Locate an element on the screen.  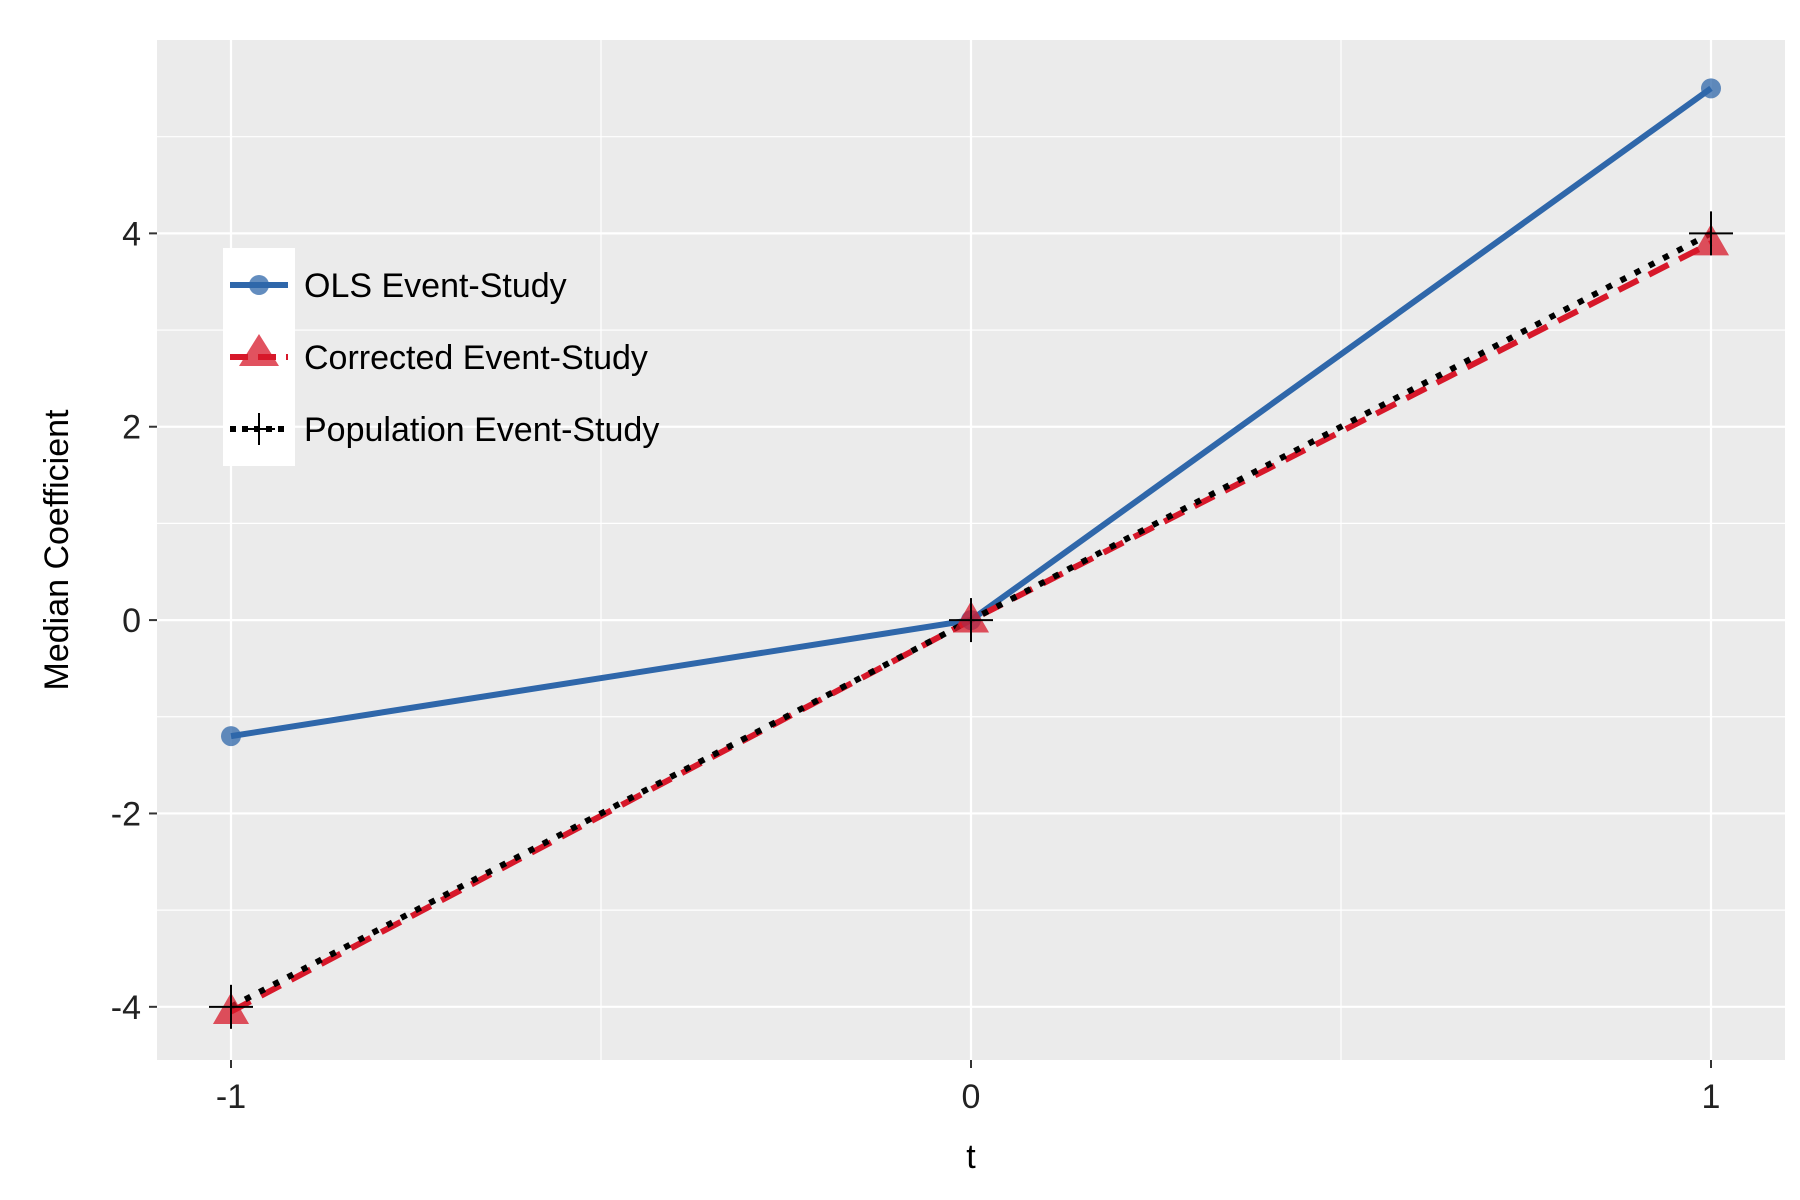
legend-entry-ols: OLS Event-Study is located at coordinates (398, 286).